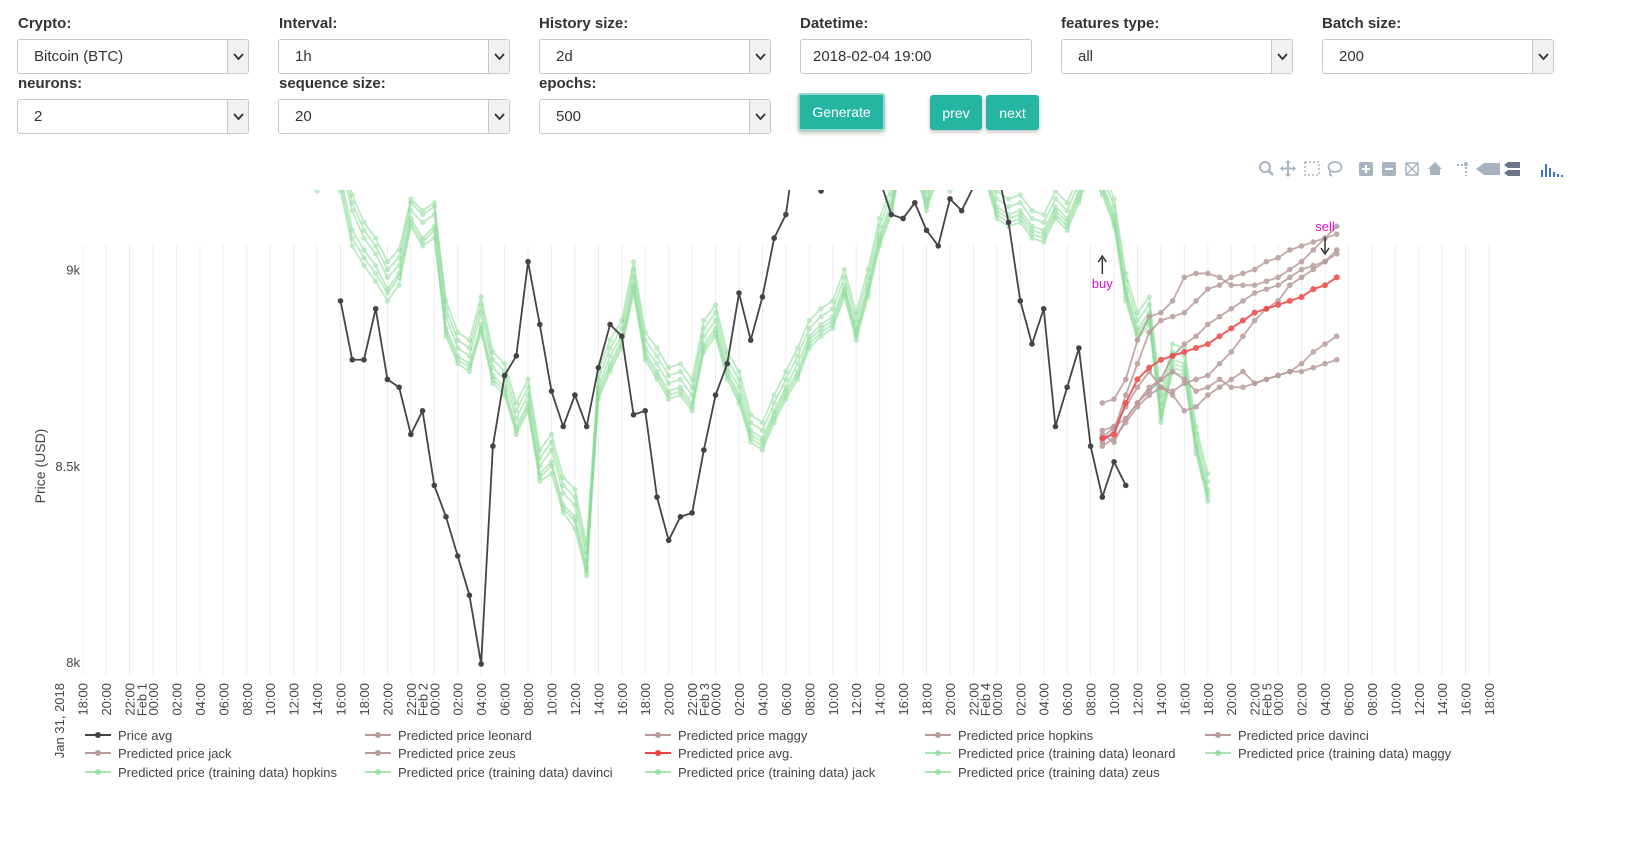 This screenshot has width=1632, height=845. I want to click on home-icon, so click(1435, 168).